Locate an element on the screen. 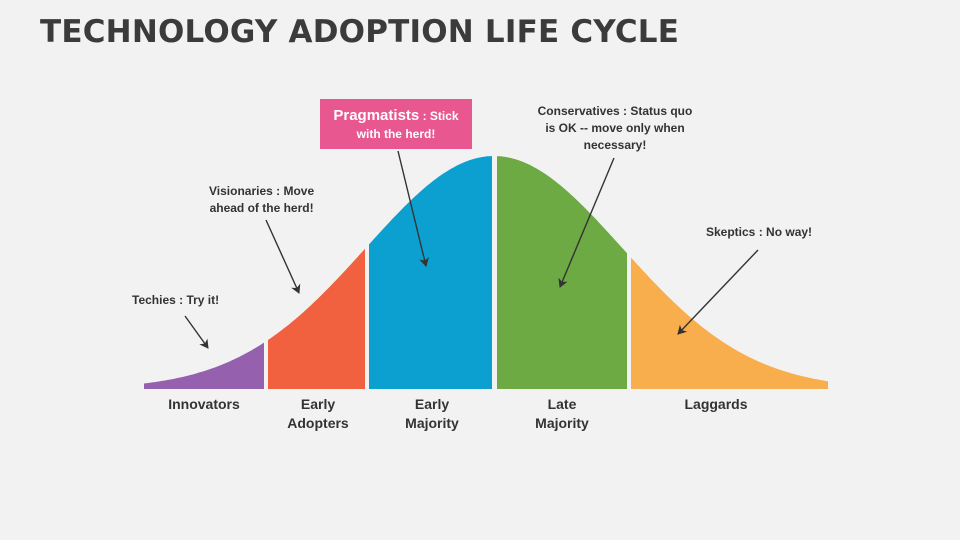  visionaries-arrow is located at coordinates (283, 256).